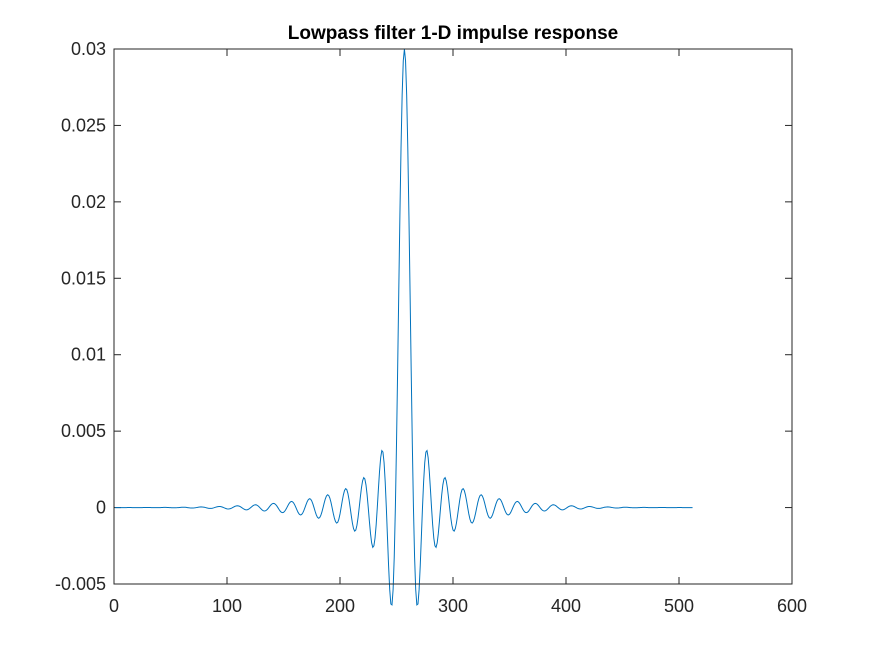  Describe the element at coordinates (453, 606) in the screenshot. I see `x-tick-label-3: 300` at that location.